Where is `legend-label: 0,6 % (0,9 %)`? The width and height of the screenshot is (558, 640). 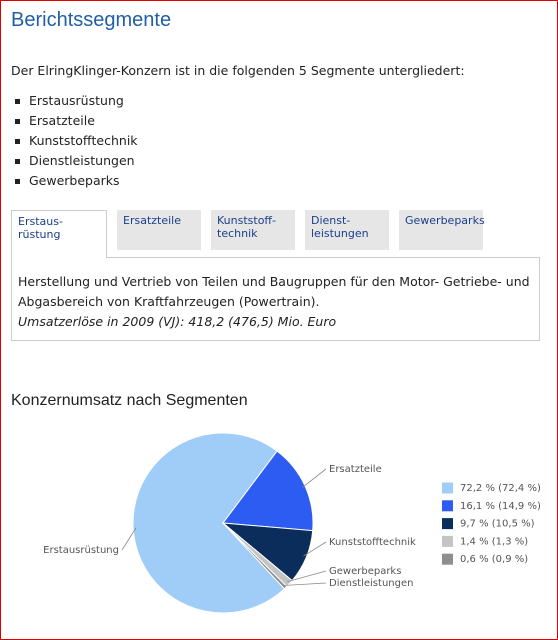
legend-label: 0,6 % (0,9 %) is located at coordinates (494, 559).